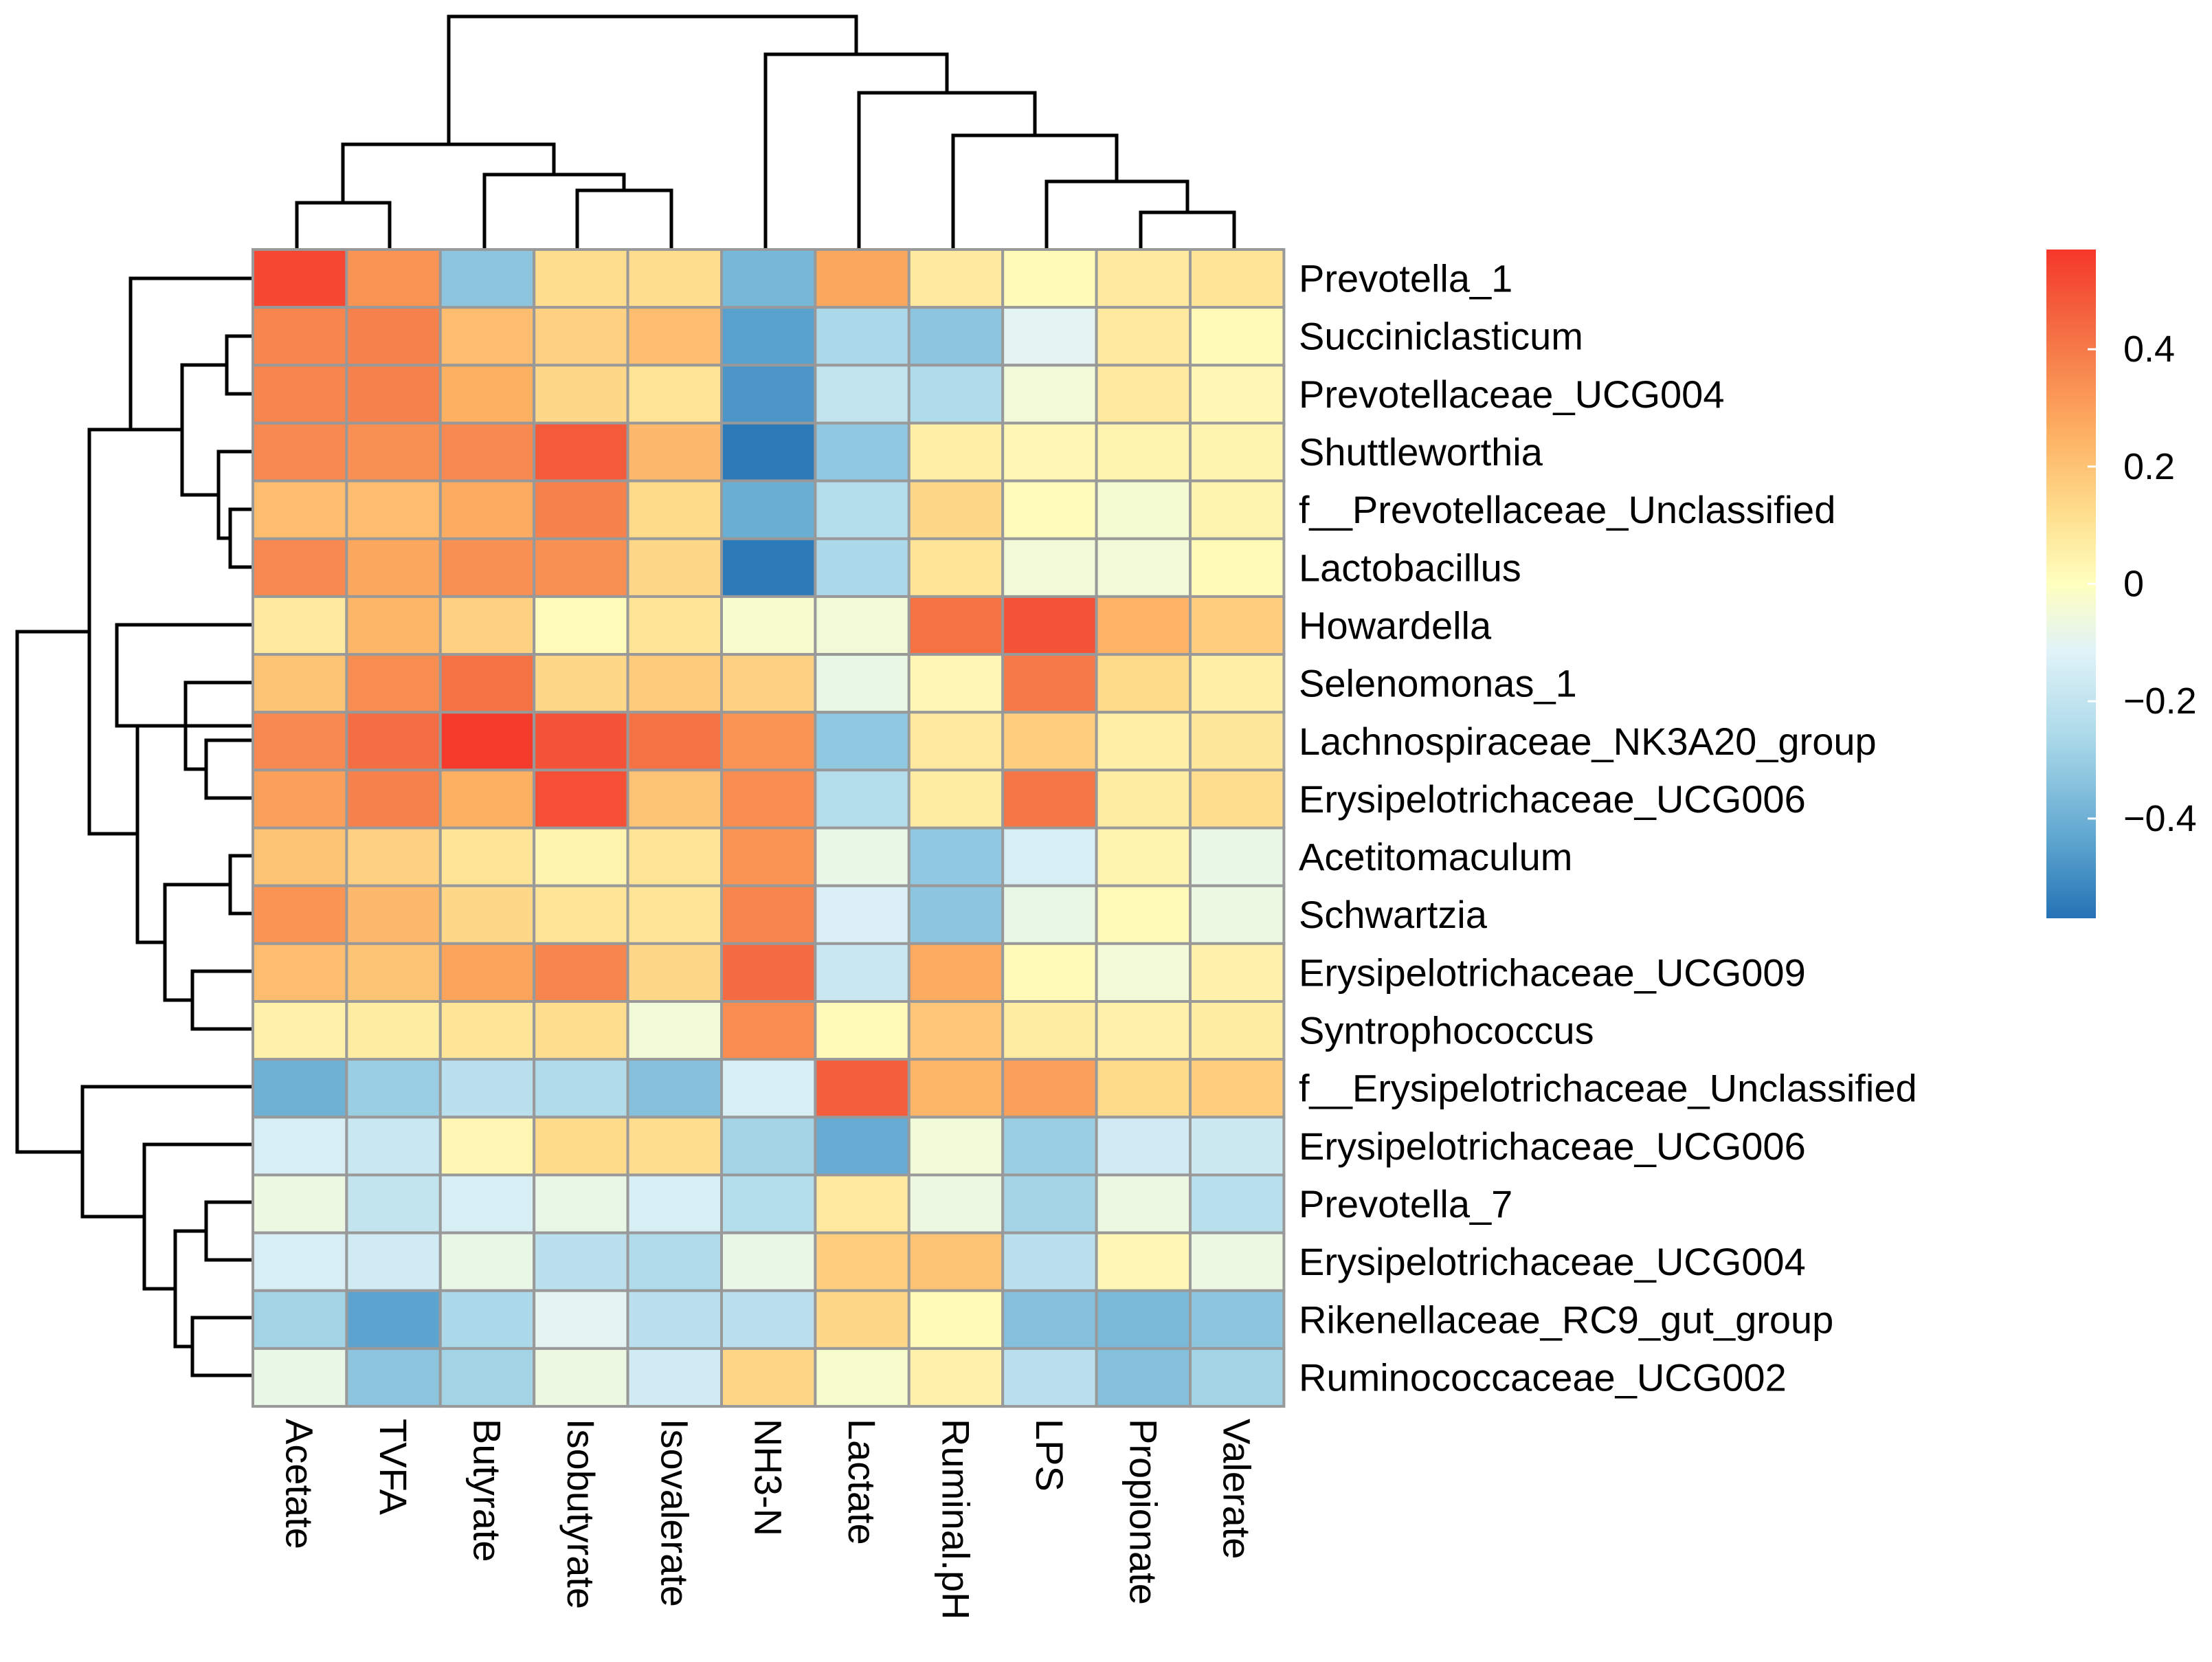 The height and width of the screenshot is (1662, 2212). What do you see at coordinates (1237, 1489) in the screenshot?
I see `column-label: Valerate` at bounding box center [1237, 1489].